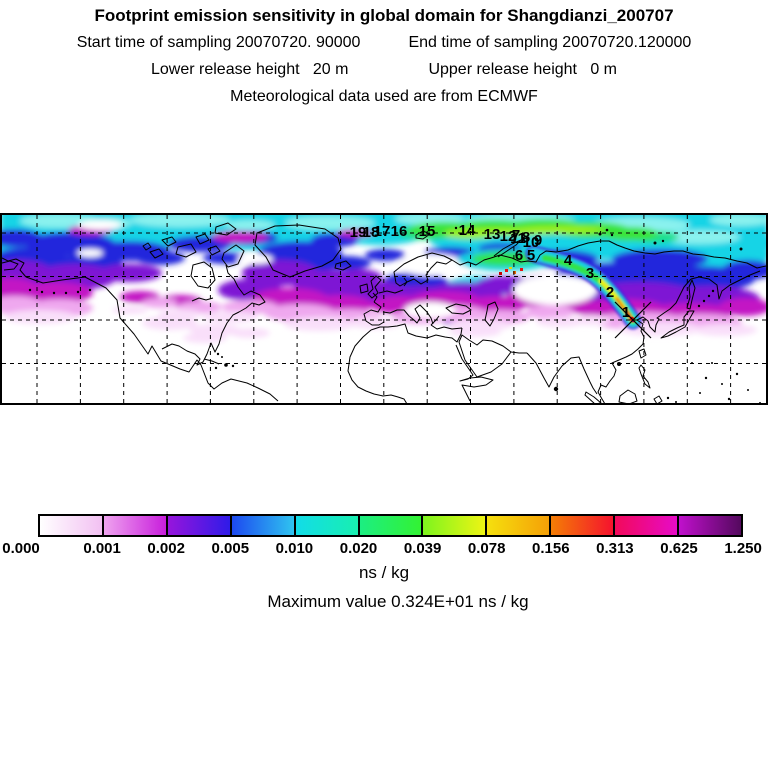 The height and width of the screenshot is (768, 768). Describe the element at coordinates (371, 232) in the screenshot. I see `trajectory-hour-label: 18` at that location.